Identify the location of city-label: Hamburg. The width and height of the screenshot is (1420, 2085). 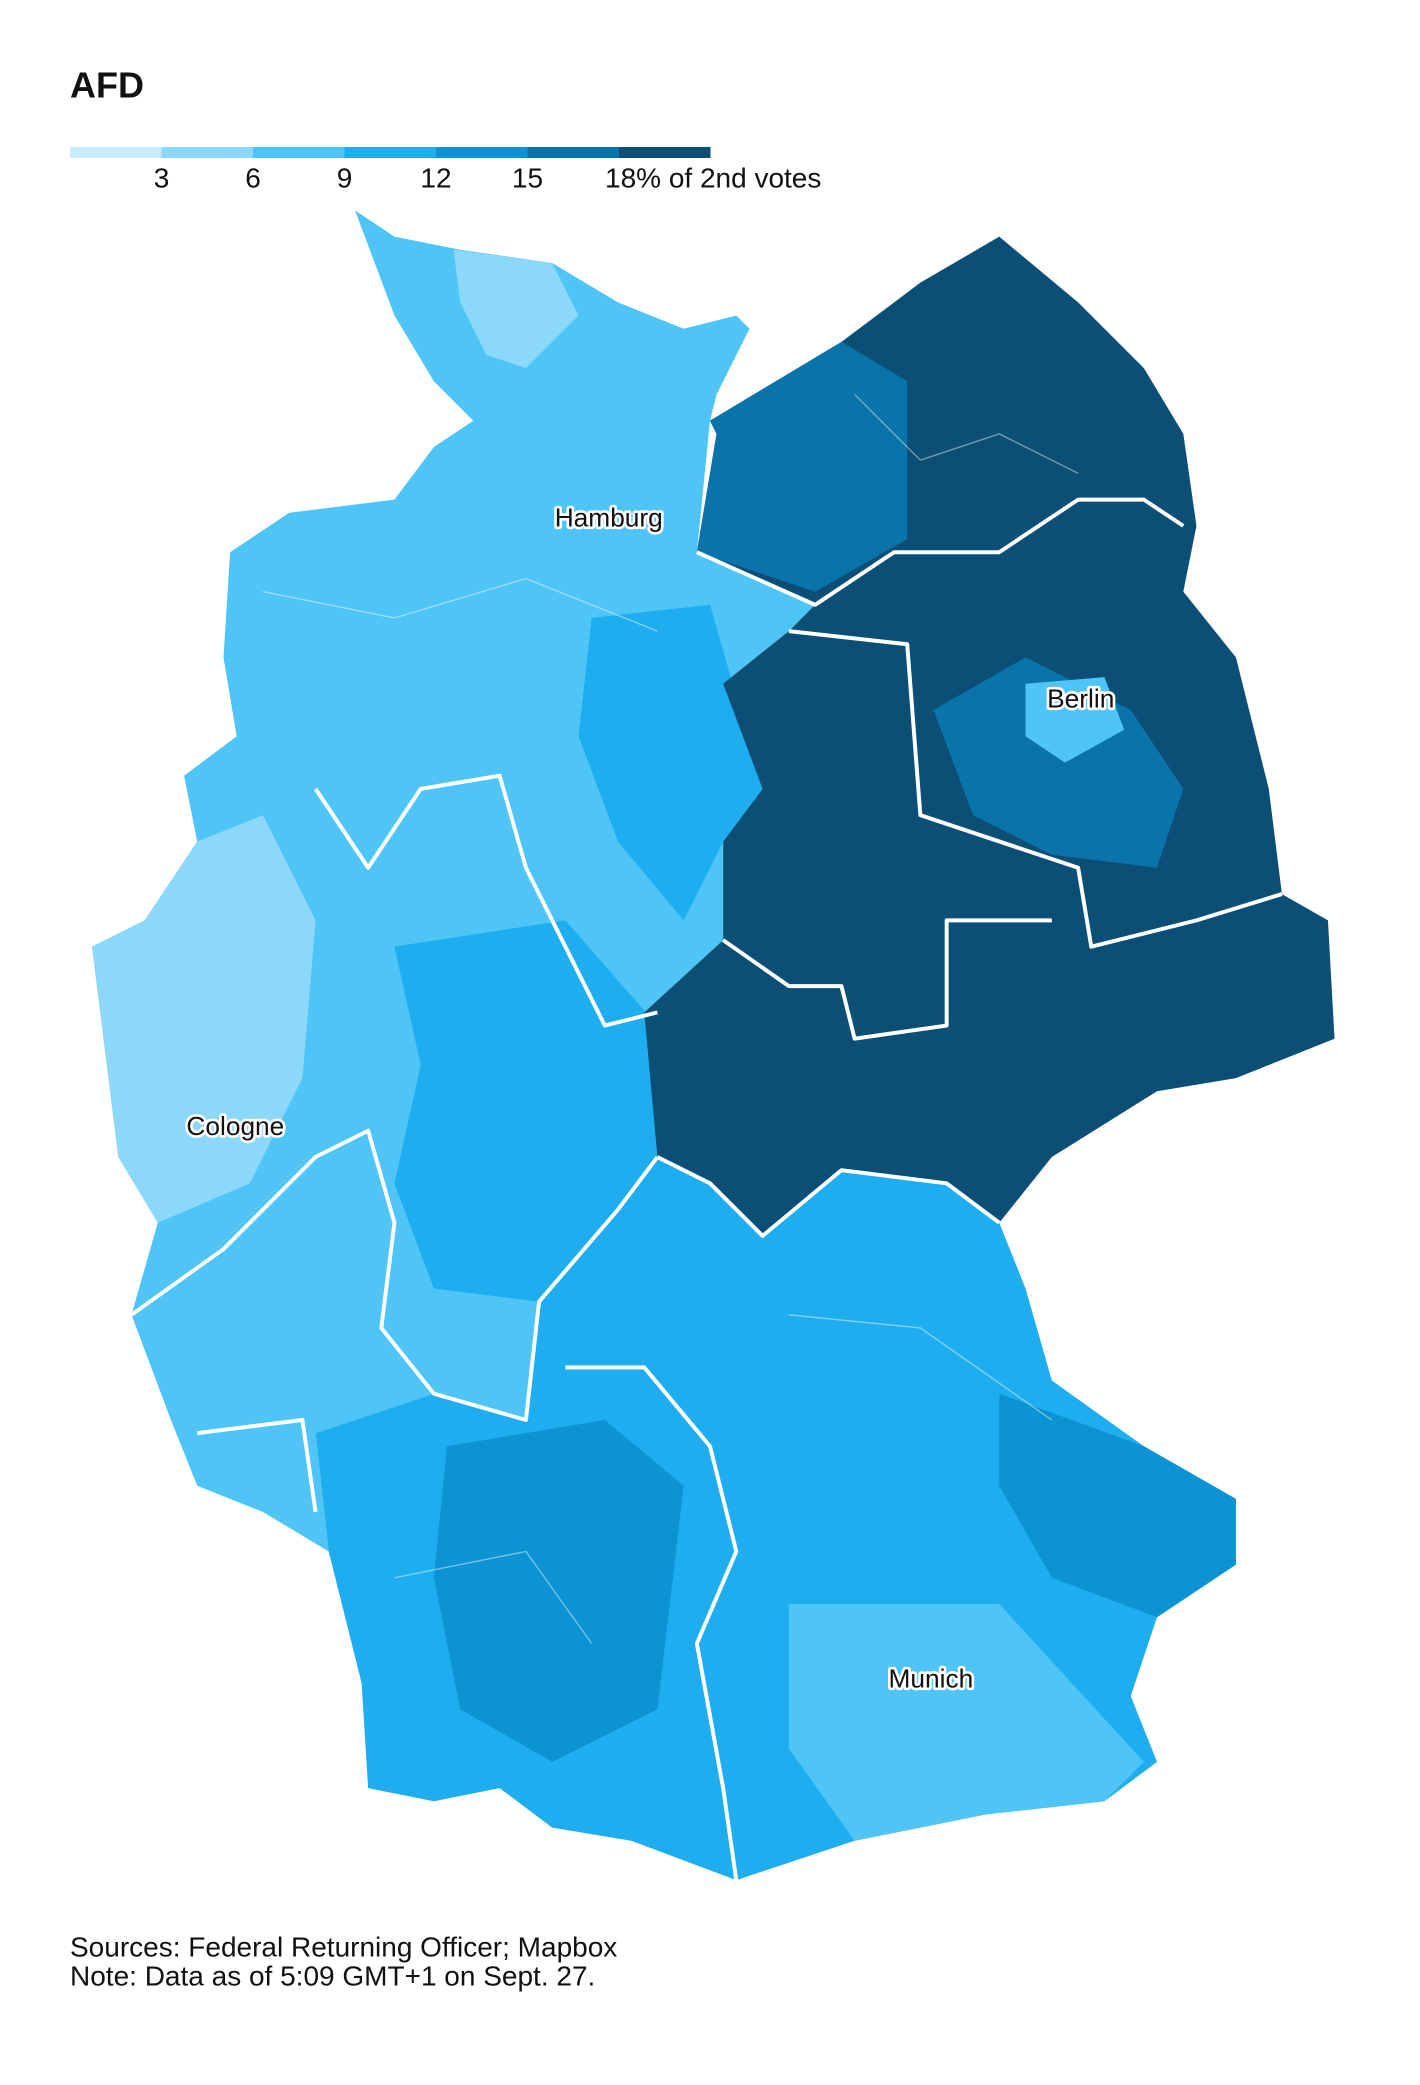
(609, 517).